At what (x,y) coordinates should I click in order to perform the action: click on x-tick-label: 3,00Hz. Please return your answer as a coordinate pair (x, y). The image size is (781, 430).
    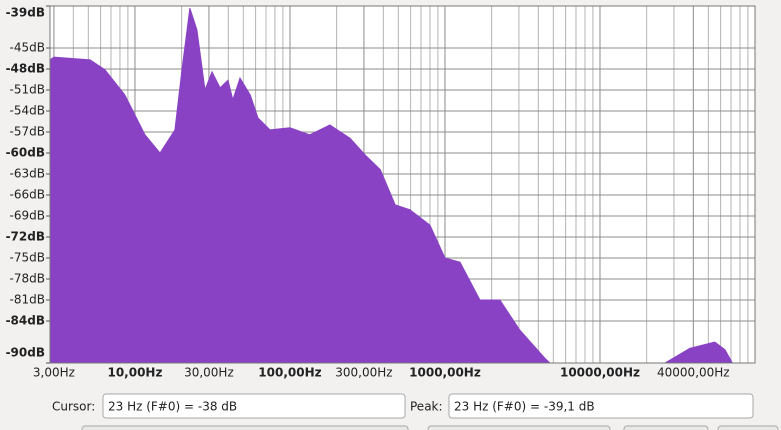
    Looking at the image, I should click on (54, 373).